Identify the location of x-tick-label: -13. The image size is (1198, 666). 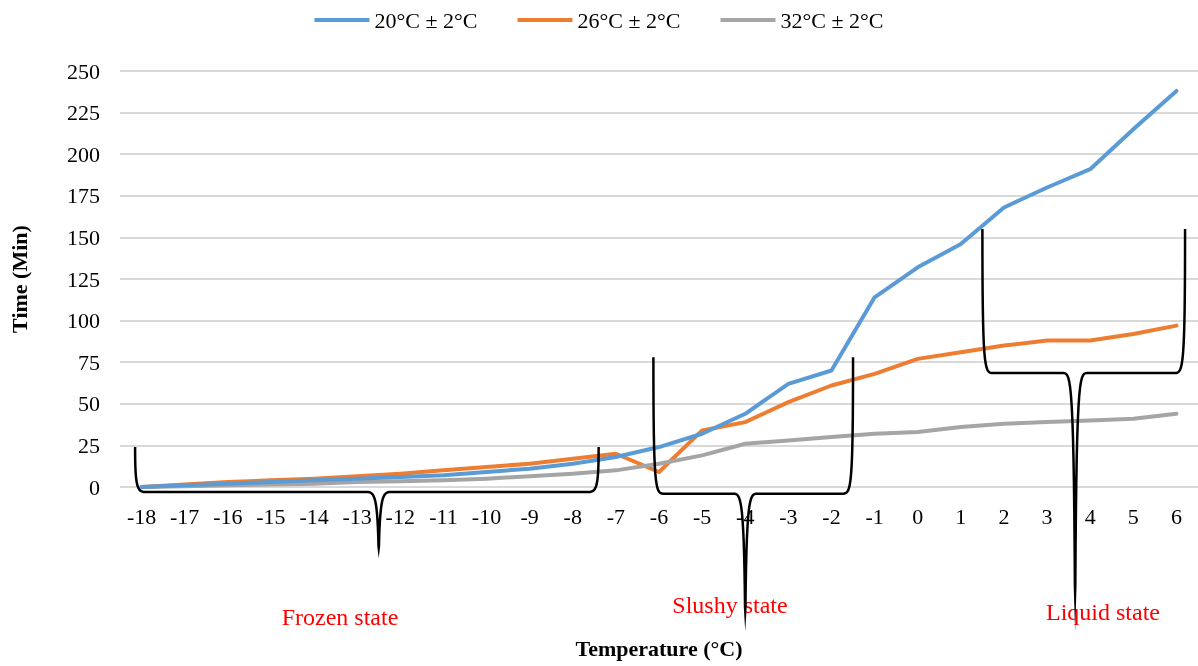
(357, 516).